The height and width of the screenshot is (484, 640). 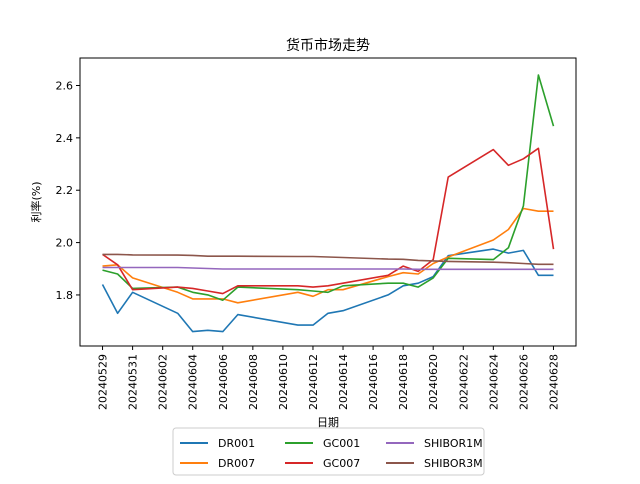 What do you see at coordinates (65, 295) in the screenshot?
I see `y-tick-label: 1.8` at bounding box center [65, 295].